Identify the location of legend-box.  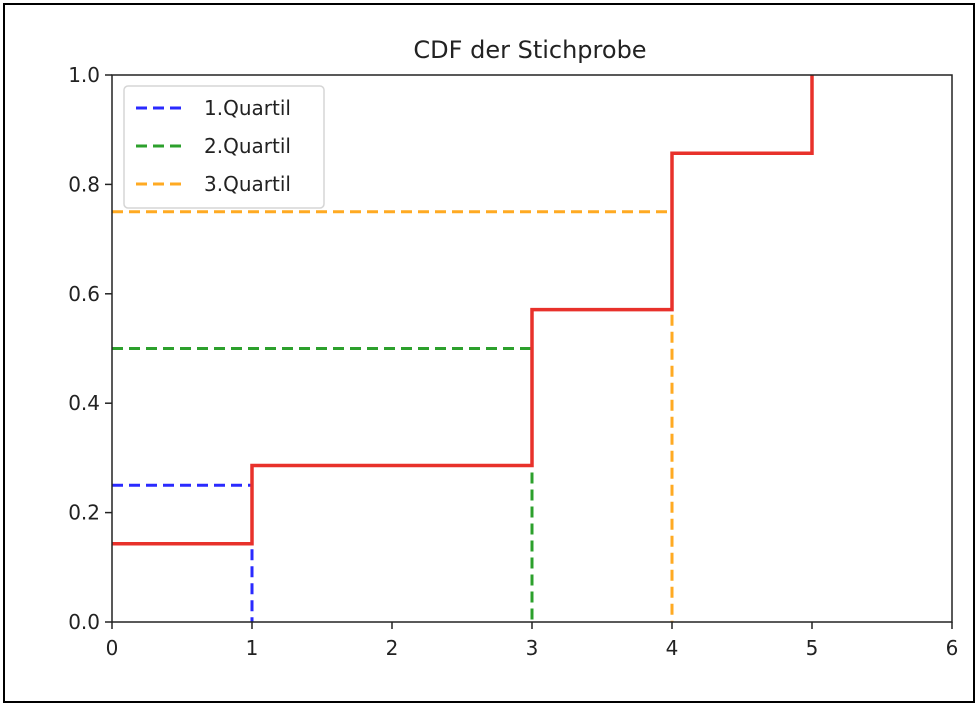
(224, 147).